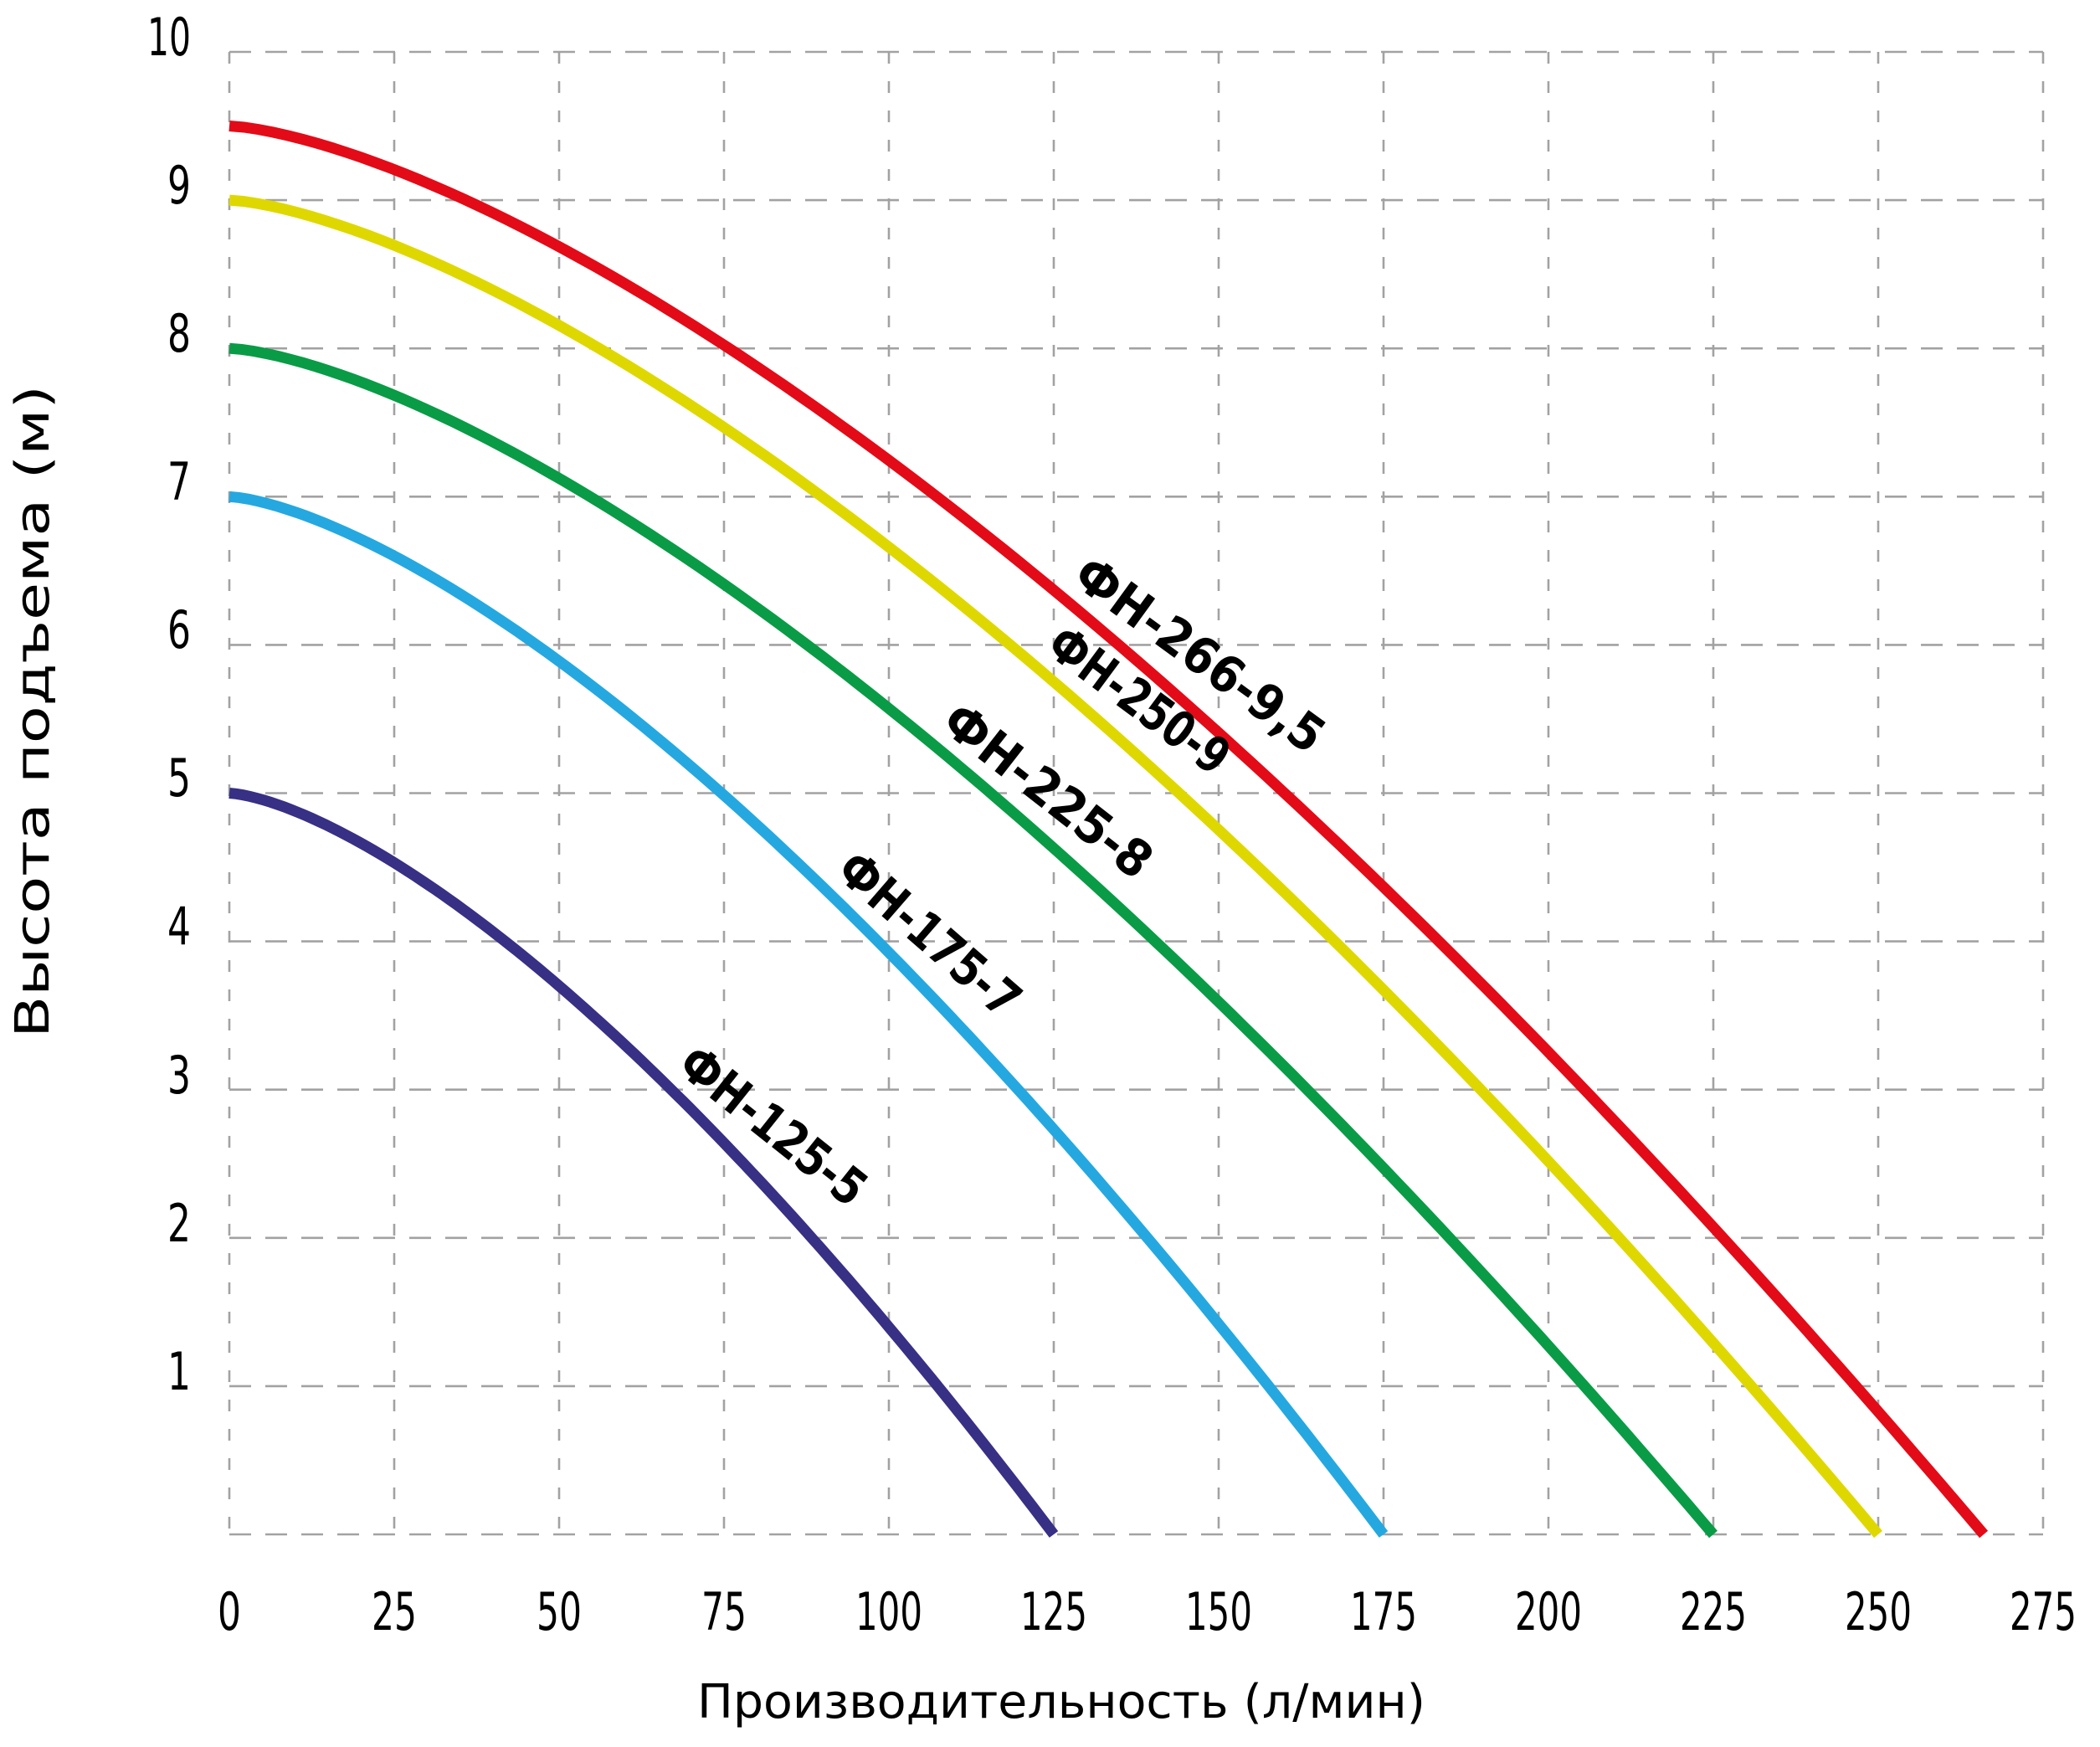  I want to click on y-axis-ticks: 10 9 8 7 6 5 4 3 2 1, so click(169, 705).